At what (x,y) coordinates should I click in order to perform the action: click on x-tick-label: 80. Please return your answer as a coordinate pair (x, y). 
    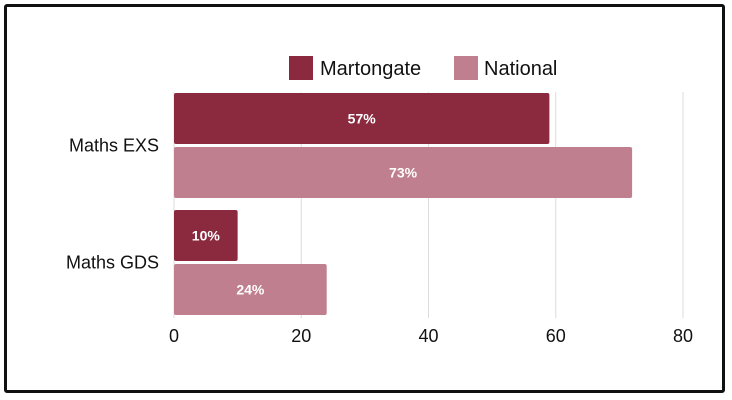
    Looking at the image, I should click on (683, 336).